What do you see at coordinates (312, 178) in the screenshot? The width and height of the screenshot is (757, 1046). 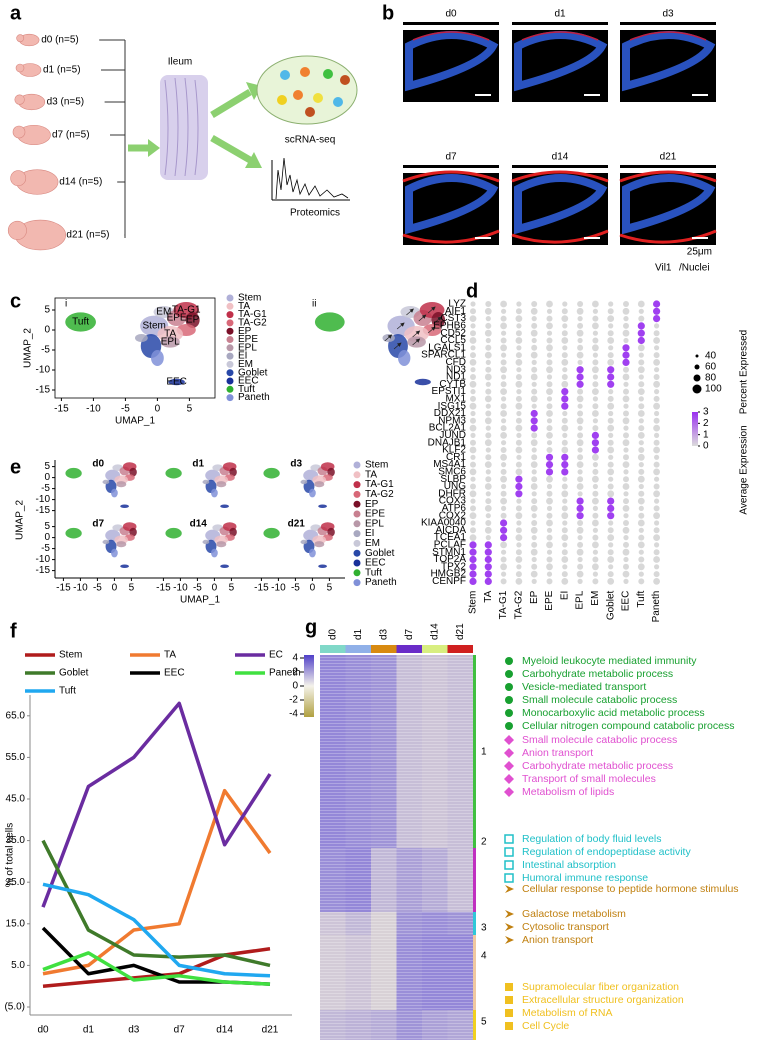 I see `spectrum` at bounding box center [312, 178].